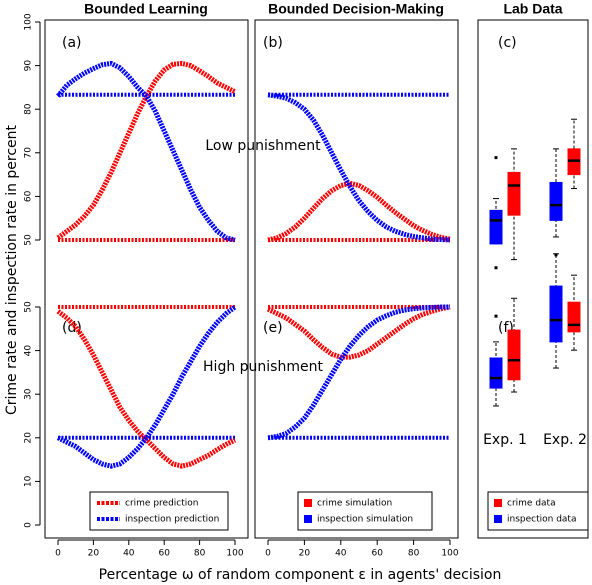 This screenshot has height=585, width=592. Describe the element at coordinates (532, 9) in the screenshot. I see `column-title: Lab Data` at that location.